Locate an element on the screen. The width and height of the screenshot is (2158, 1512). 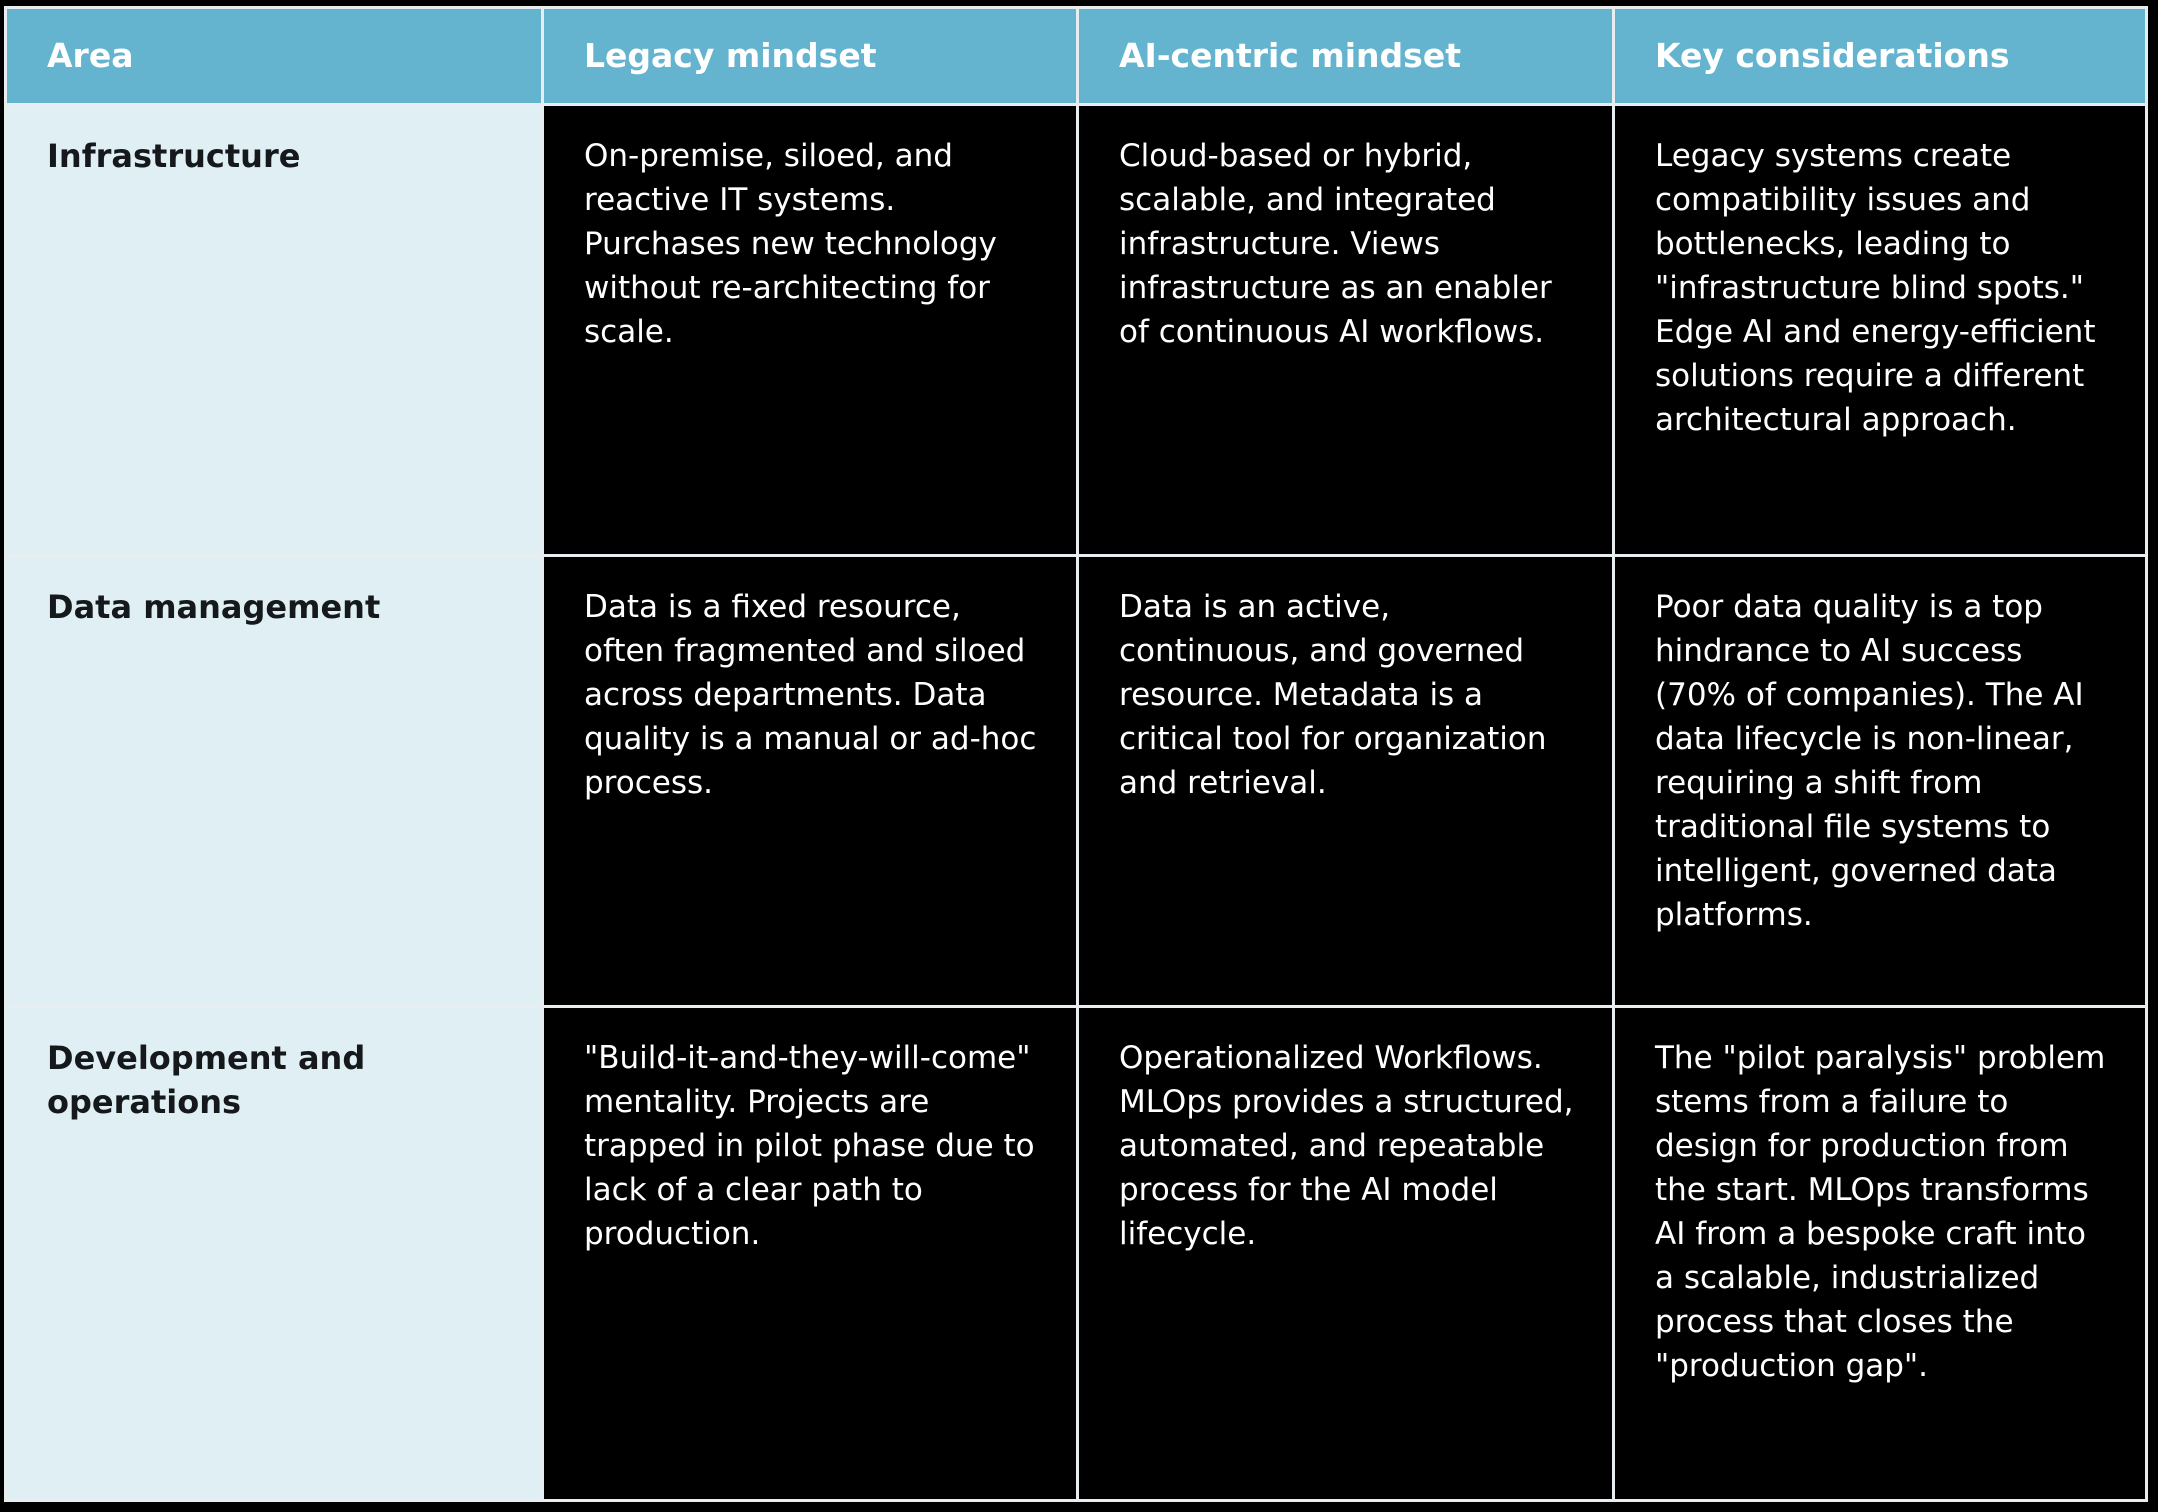
header-ai-centric: AI-centric mindset is located at coordinates (1347, 57).